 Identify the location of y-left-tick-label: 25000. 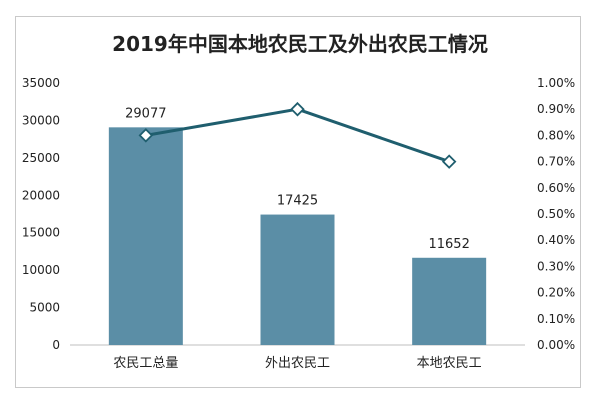
(41, 158).